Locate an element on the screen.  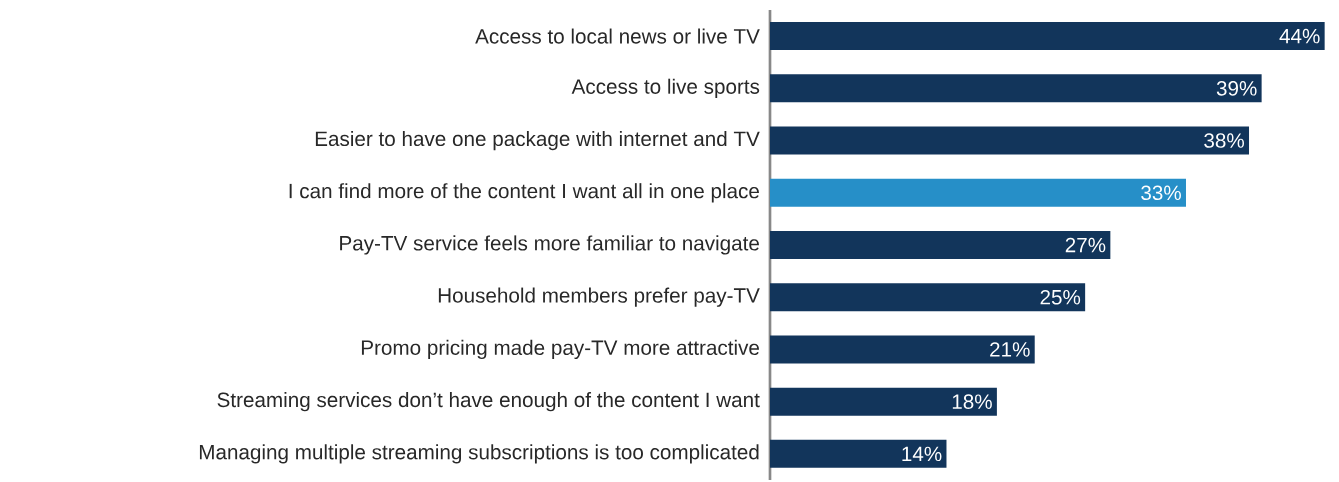
y-tick-label: I can find more of the content I want all in one place is located at coordinates (524, 193).